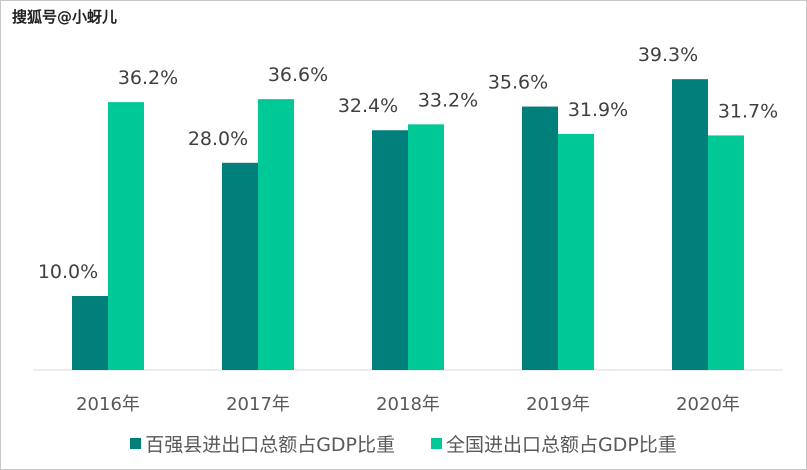  Describe the element at coordinates (668, 55) in the screenshot. I see `data-label: 39.3%` at that location.